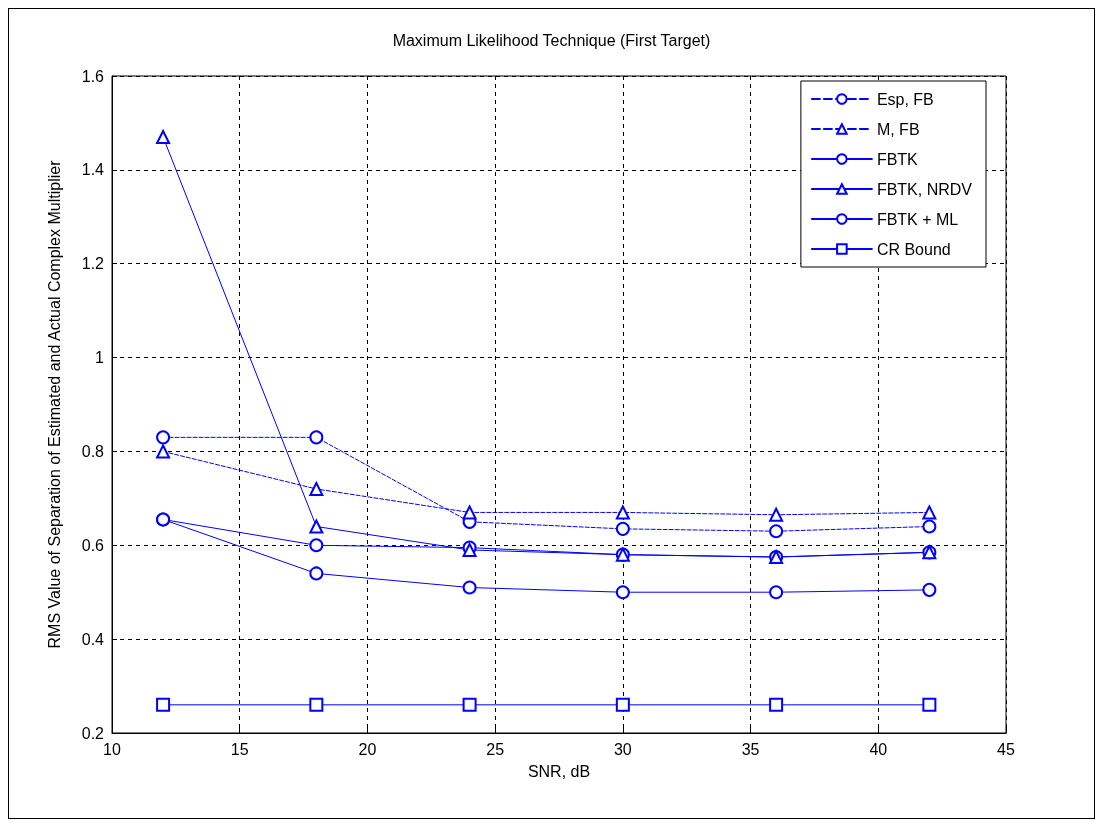  Describe the element at coordinates (239, 749) in the screenshot. I see `x-tick-label: 15` at that location.